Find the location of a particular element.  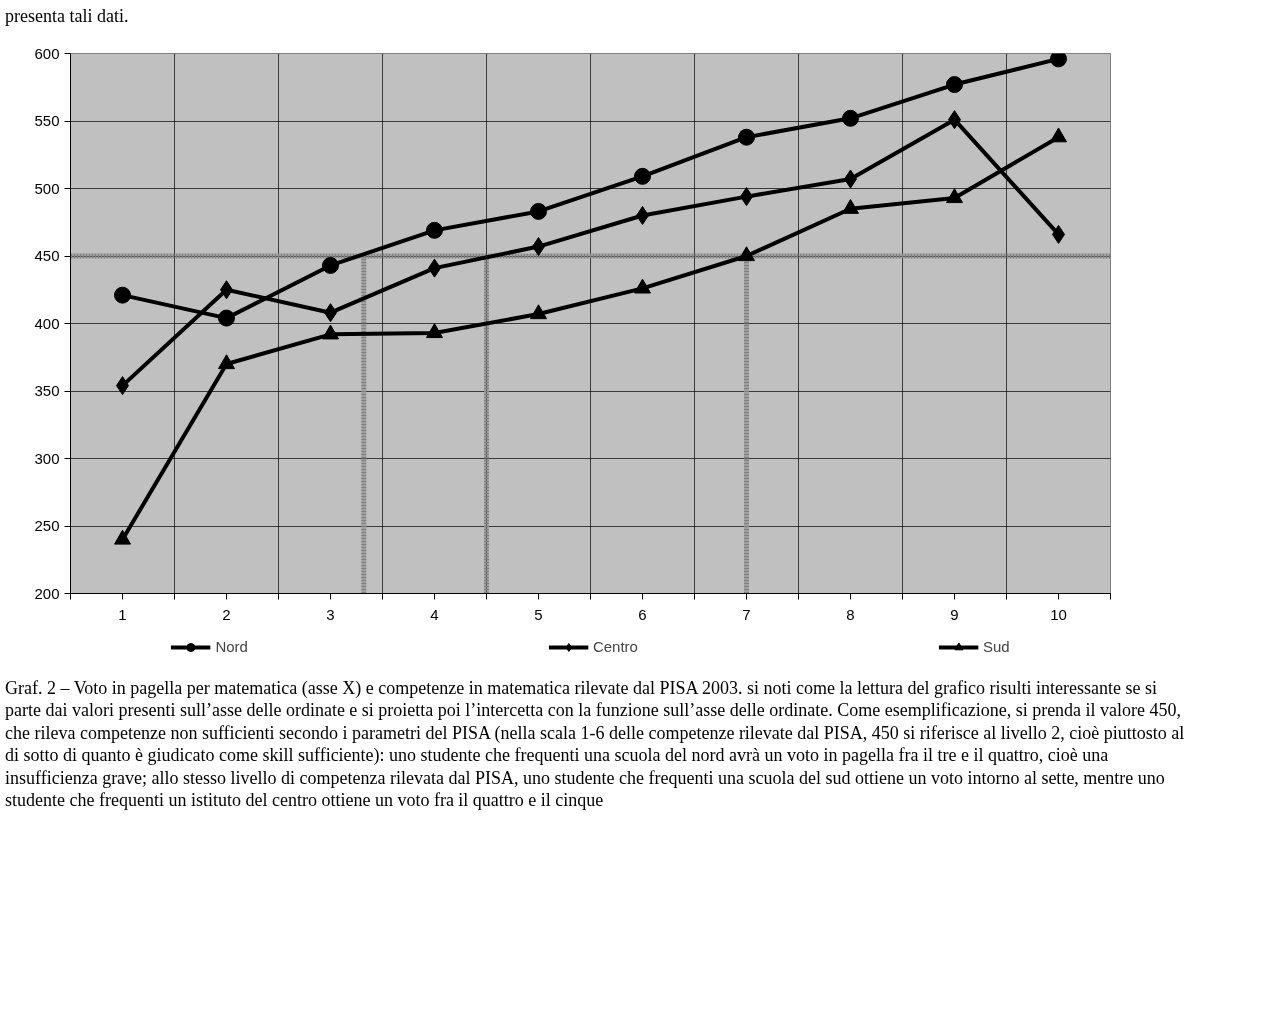

x-tick-label: 2 is located at coordinates (226, 613).